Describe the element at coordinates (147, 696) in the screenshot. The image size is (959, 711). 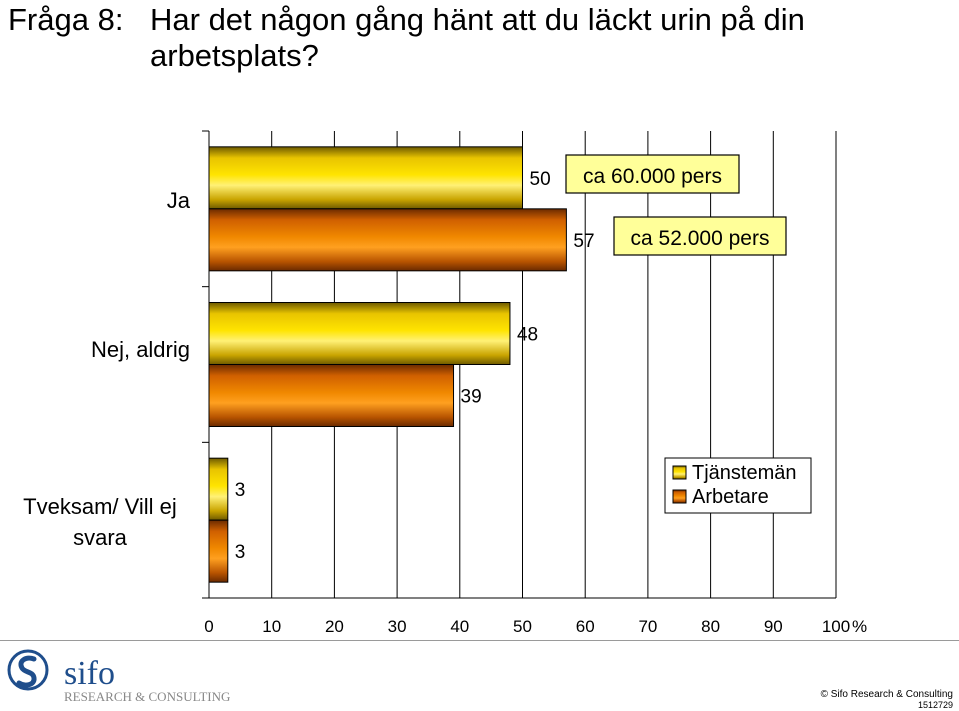
I see `logo-tagline: RESEARCH & CONSULTING` at that location.